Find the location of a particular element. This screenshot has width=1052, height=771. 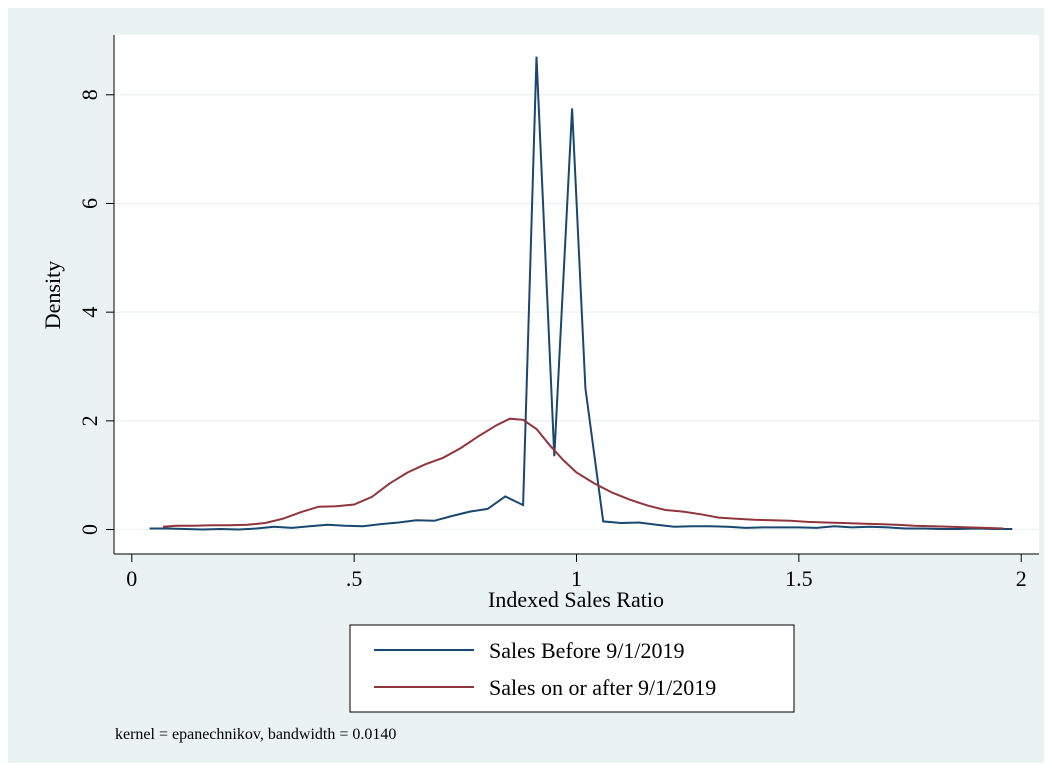

x-tick-label: .5 is located at coordinates (354, 578).